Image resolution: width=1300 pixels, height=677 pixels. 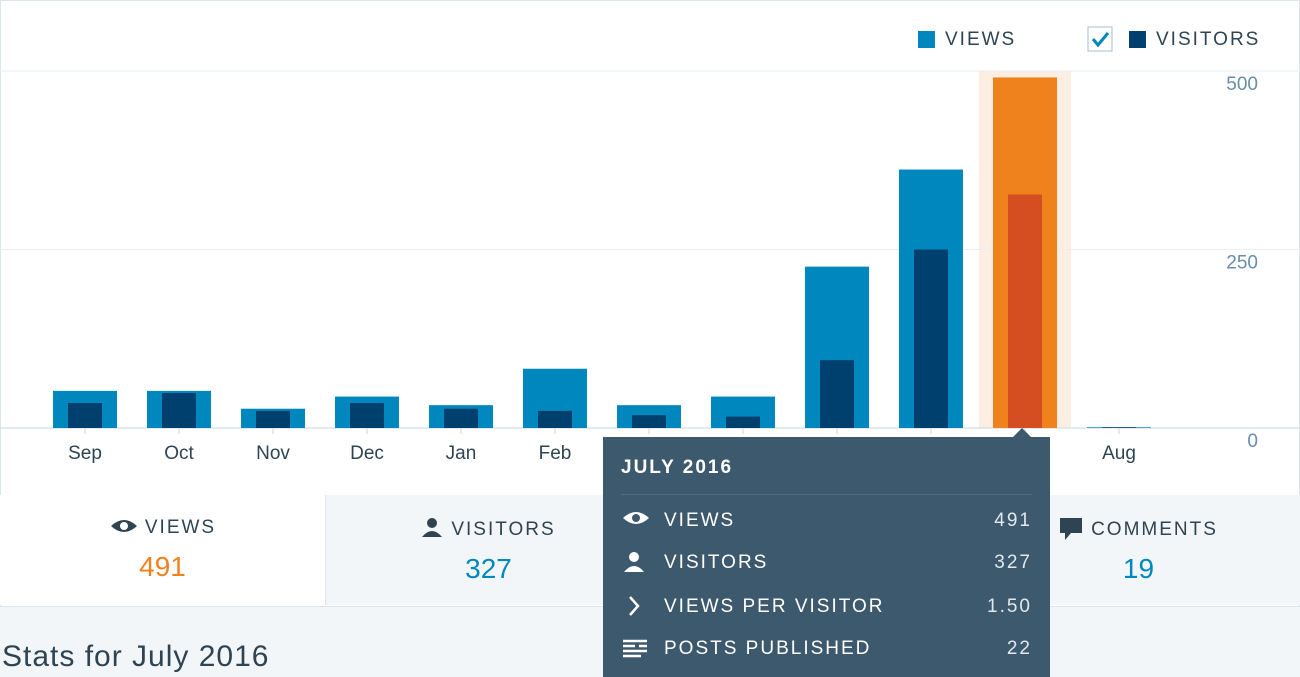 I want to click on y-tick-label: 250, so click(x=1242, y=263).